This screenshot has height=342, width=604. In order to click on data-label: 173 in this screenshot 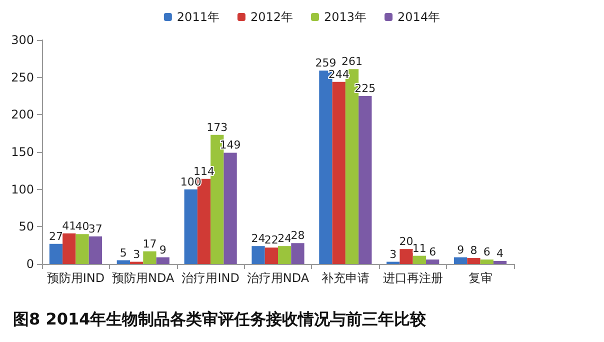, I will do `click(217, 127)`.